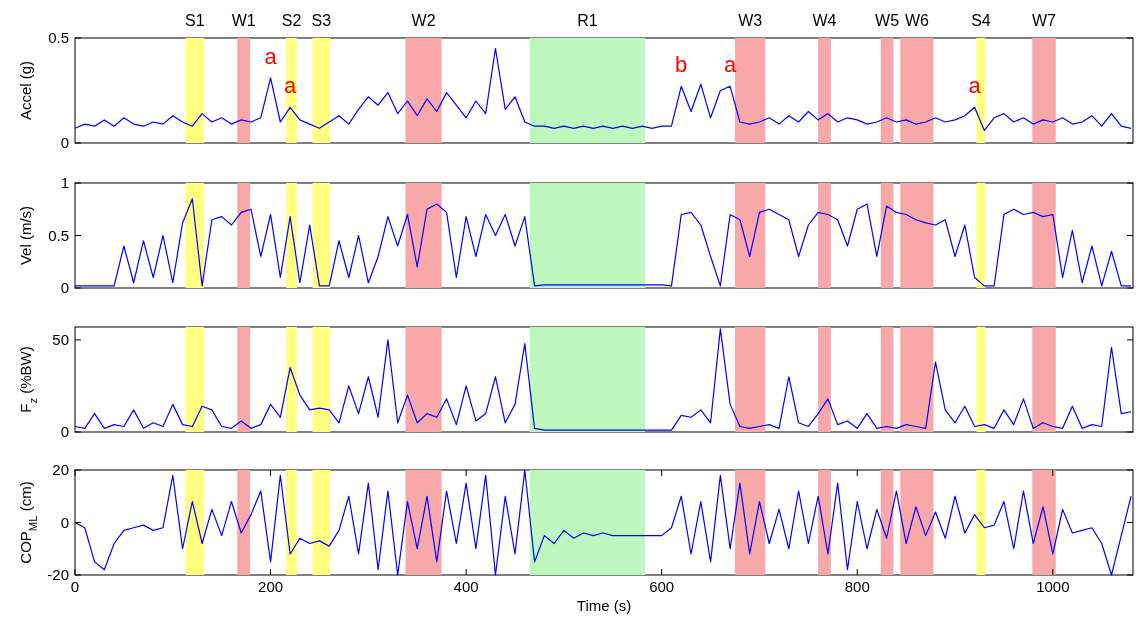  I want to click on band-label: R1, so click(587, 20).